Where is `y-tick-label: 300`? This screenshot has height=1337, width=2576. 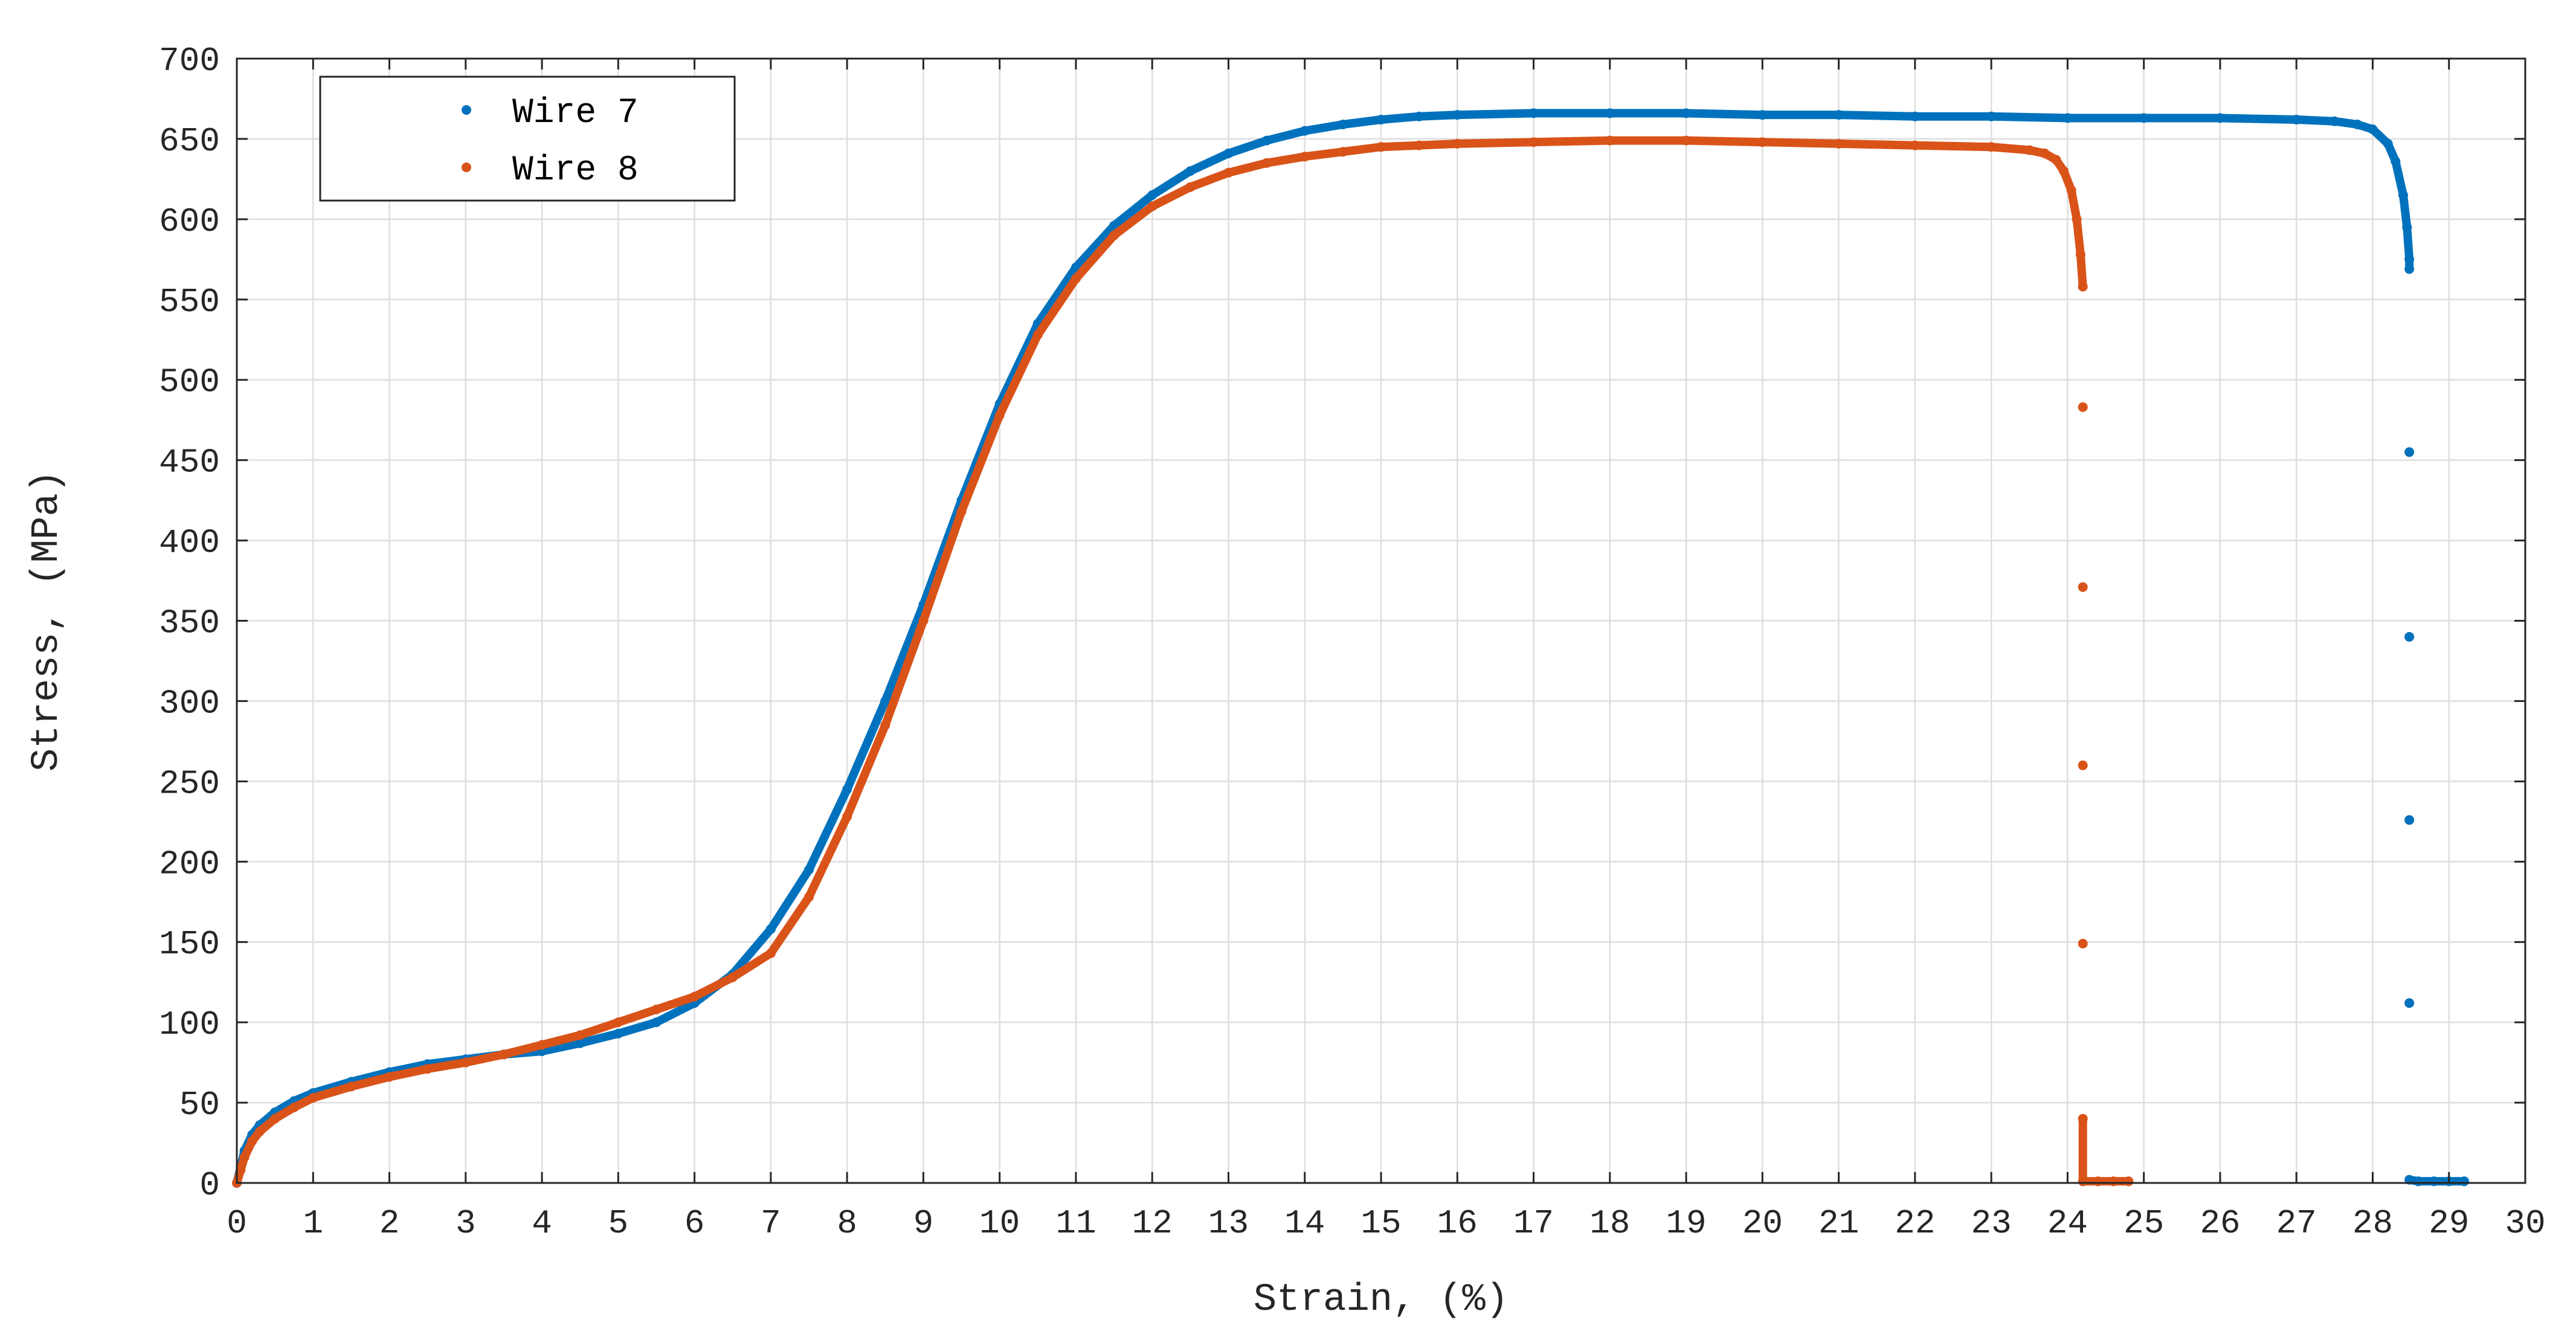 y-tick-label: 300 is located at coordinates (189, 704).